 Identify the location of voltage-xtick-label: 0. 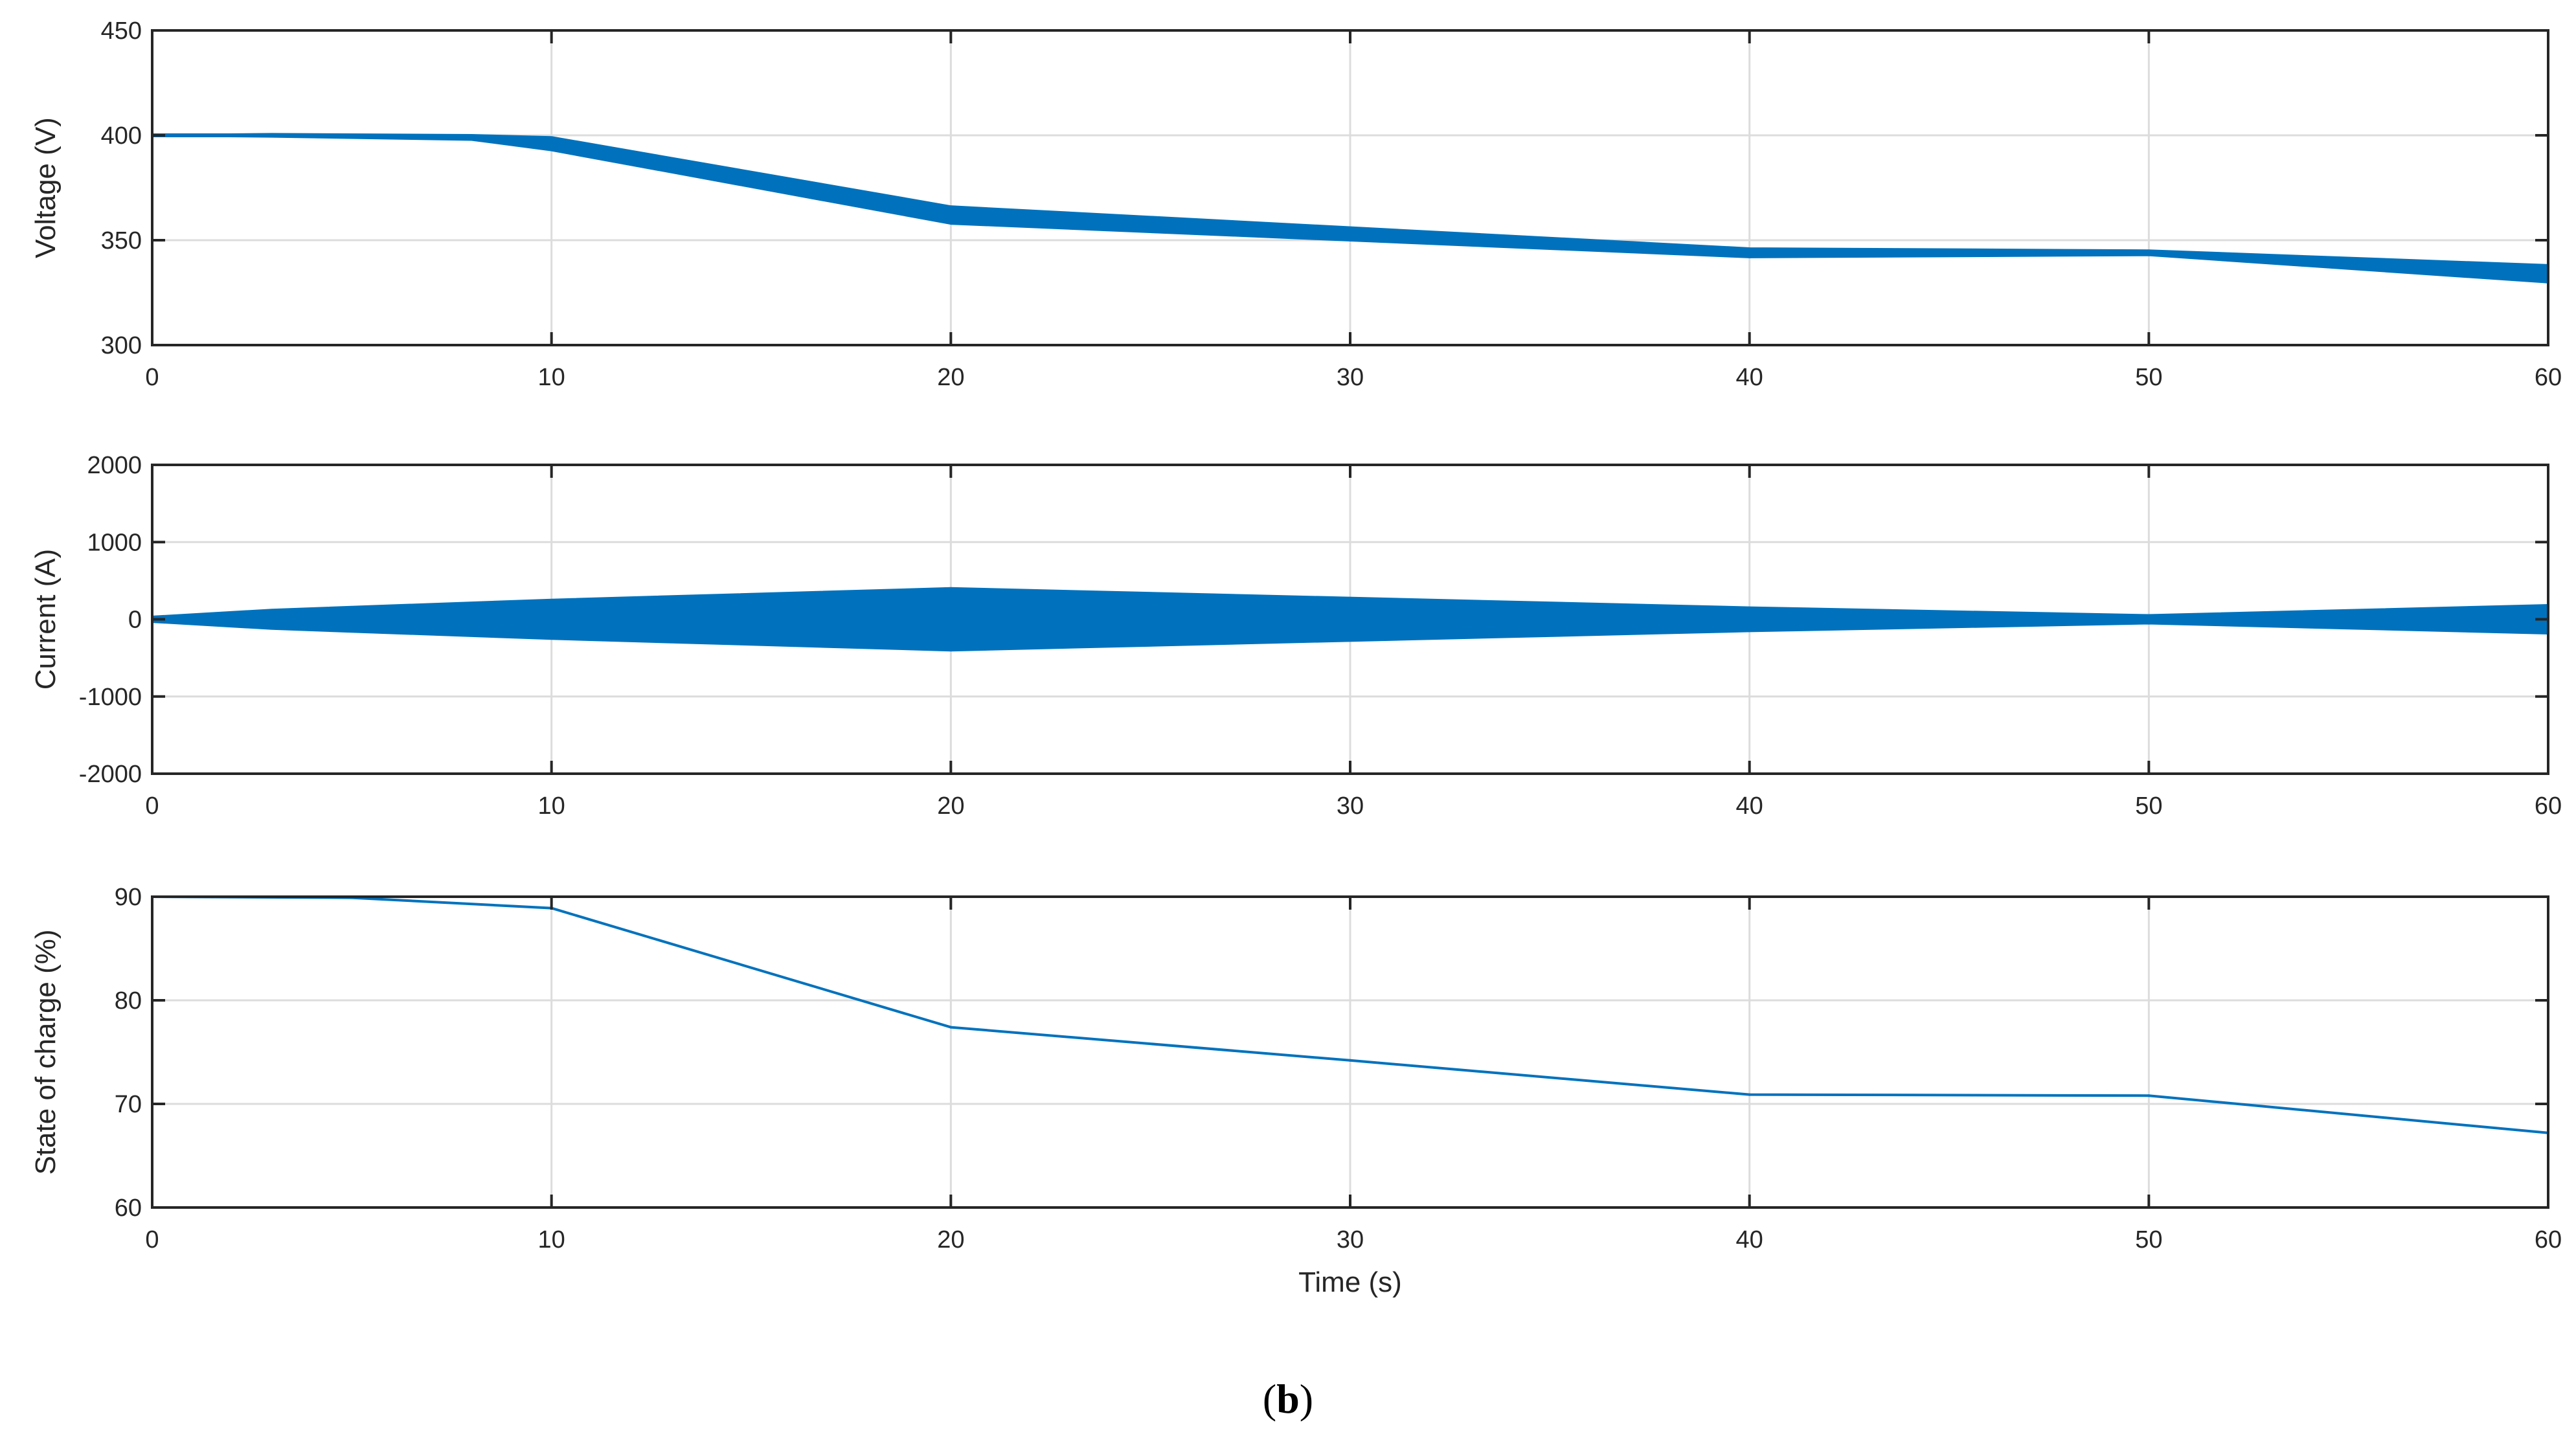
(152, 378).